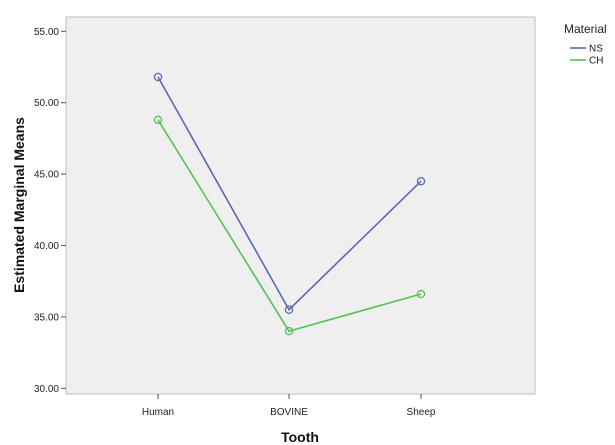 The image size is (615, 445). Describe the element at coordinates (19, 205) in the screenshot. I see `y-axis-title: Estimated Marginal Means` at that location.